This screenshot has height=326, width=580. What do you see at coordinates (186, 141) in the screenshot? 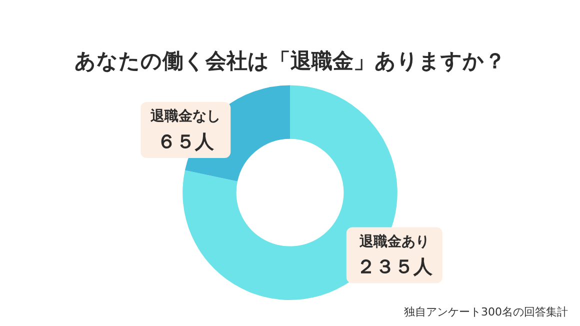
I see `data-label: ６５人` at bounding box center [186, 141].